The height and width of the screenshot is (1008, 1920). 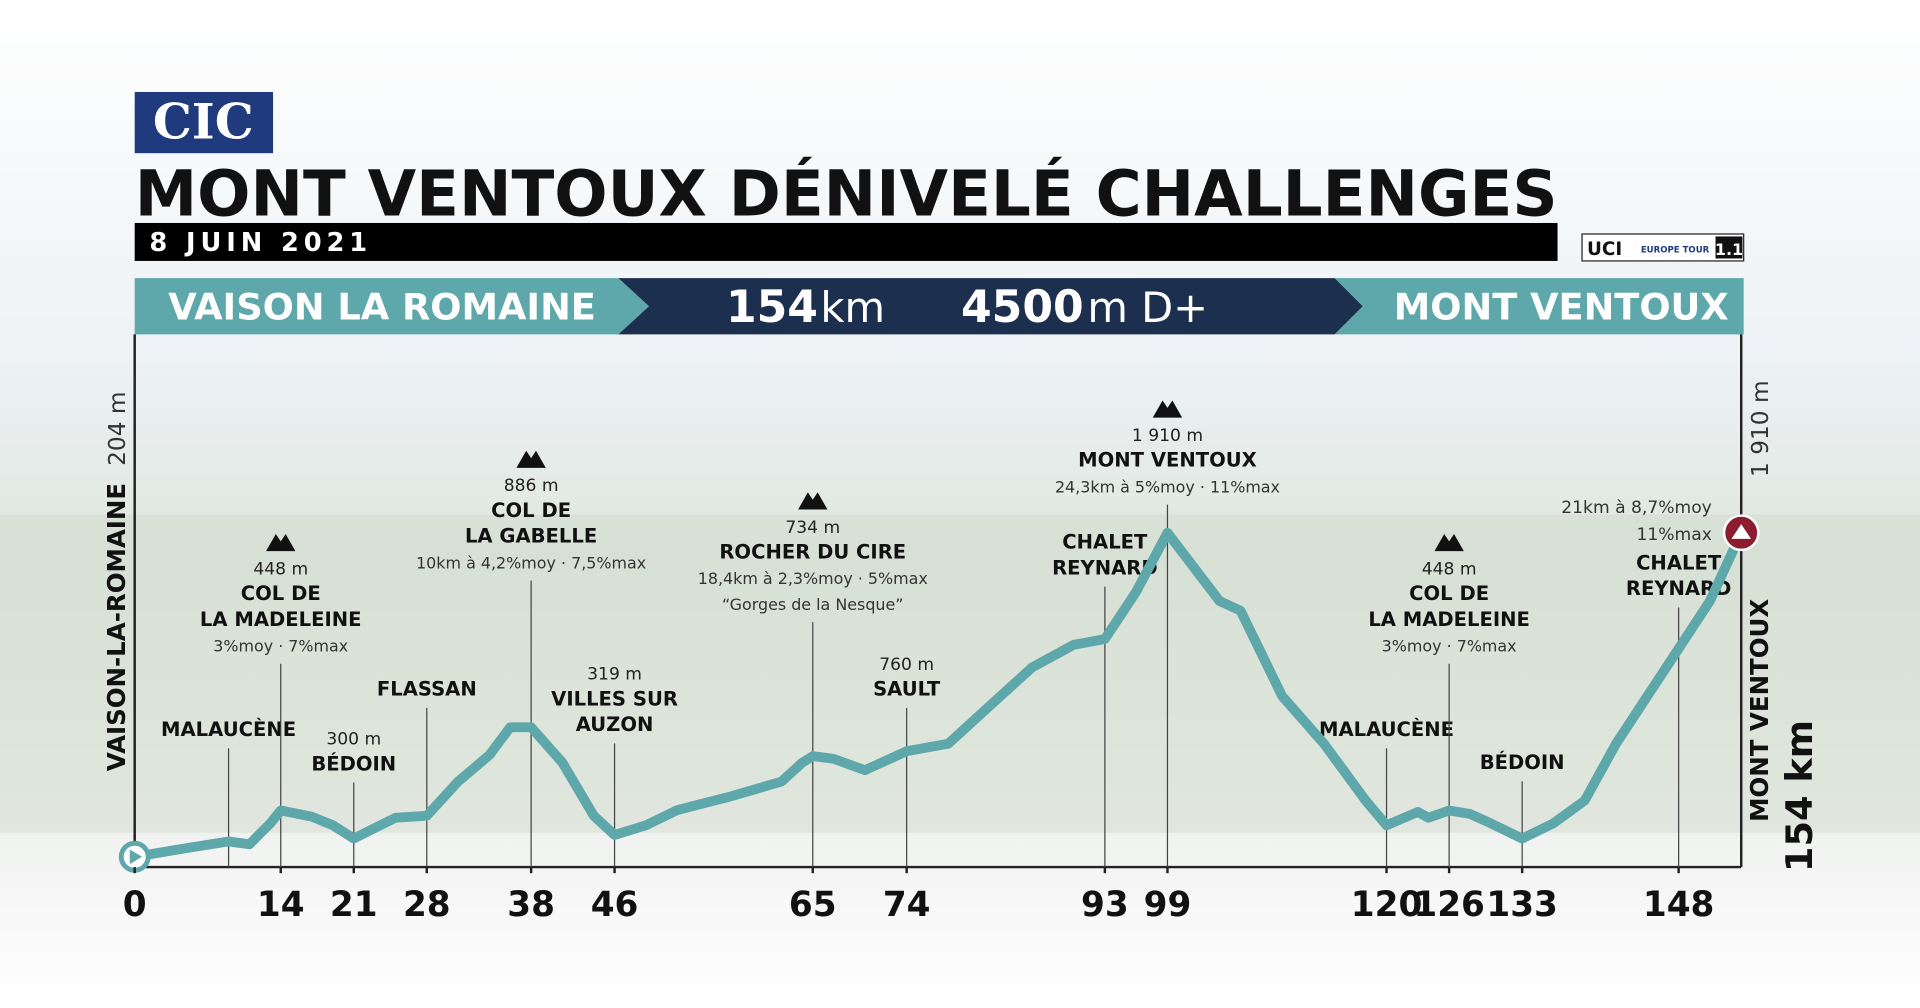 I want to click on climbing-unit: m D+, so click(x=1147, y=307).